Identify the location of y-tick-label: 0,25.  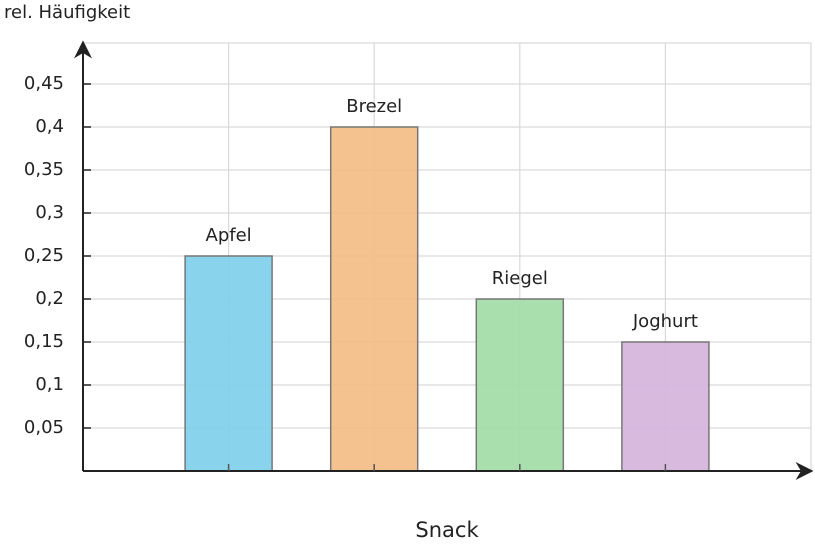
(44, 255).